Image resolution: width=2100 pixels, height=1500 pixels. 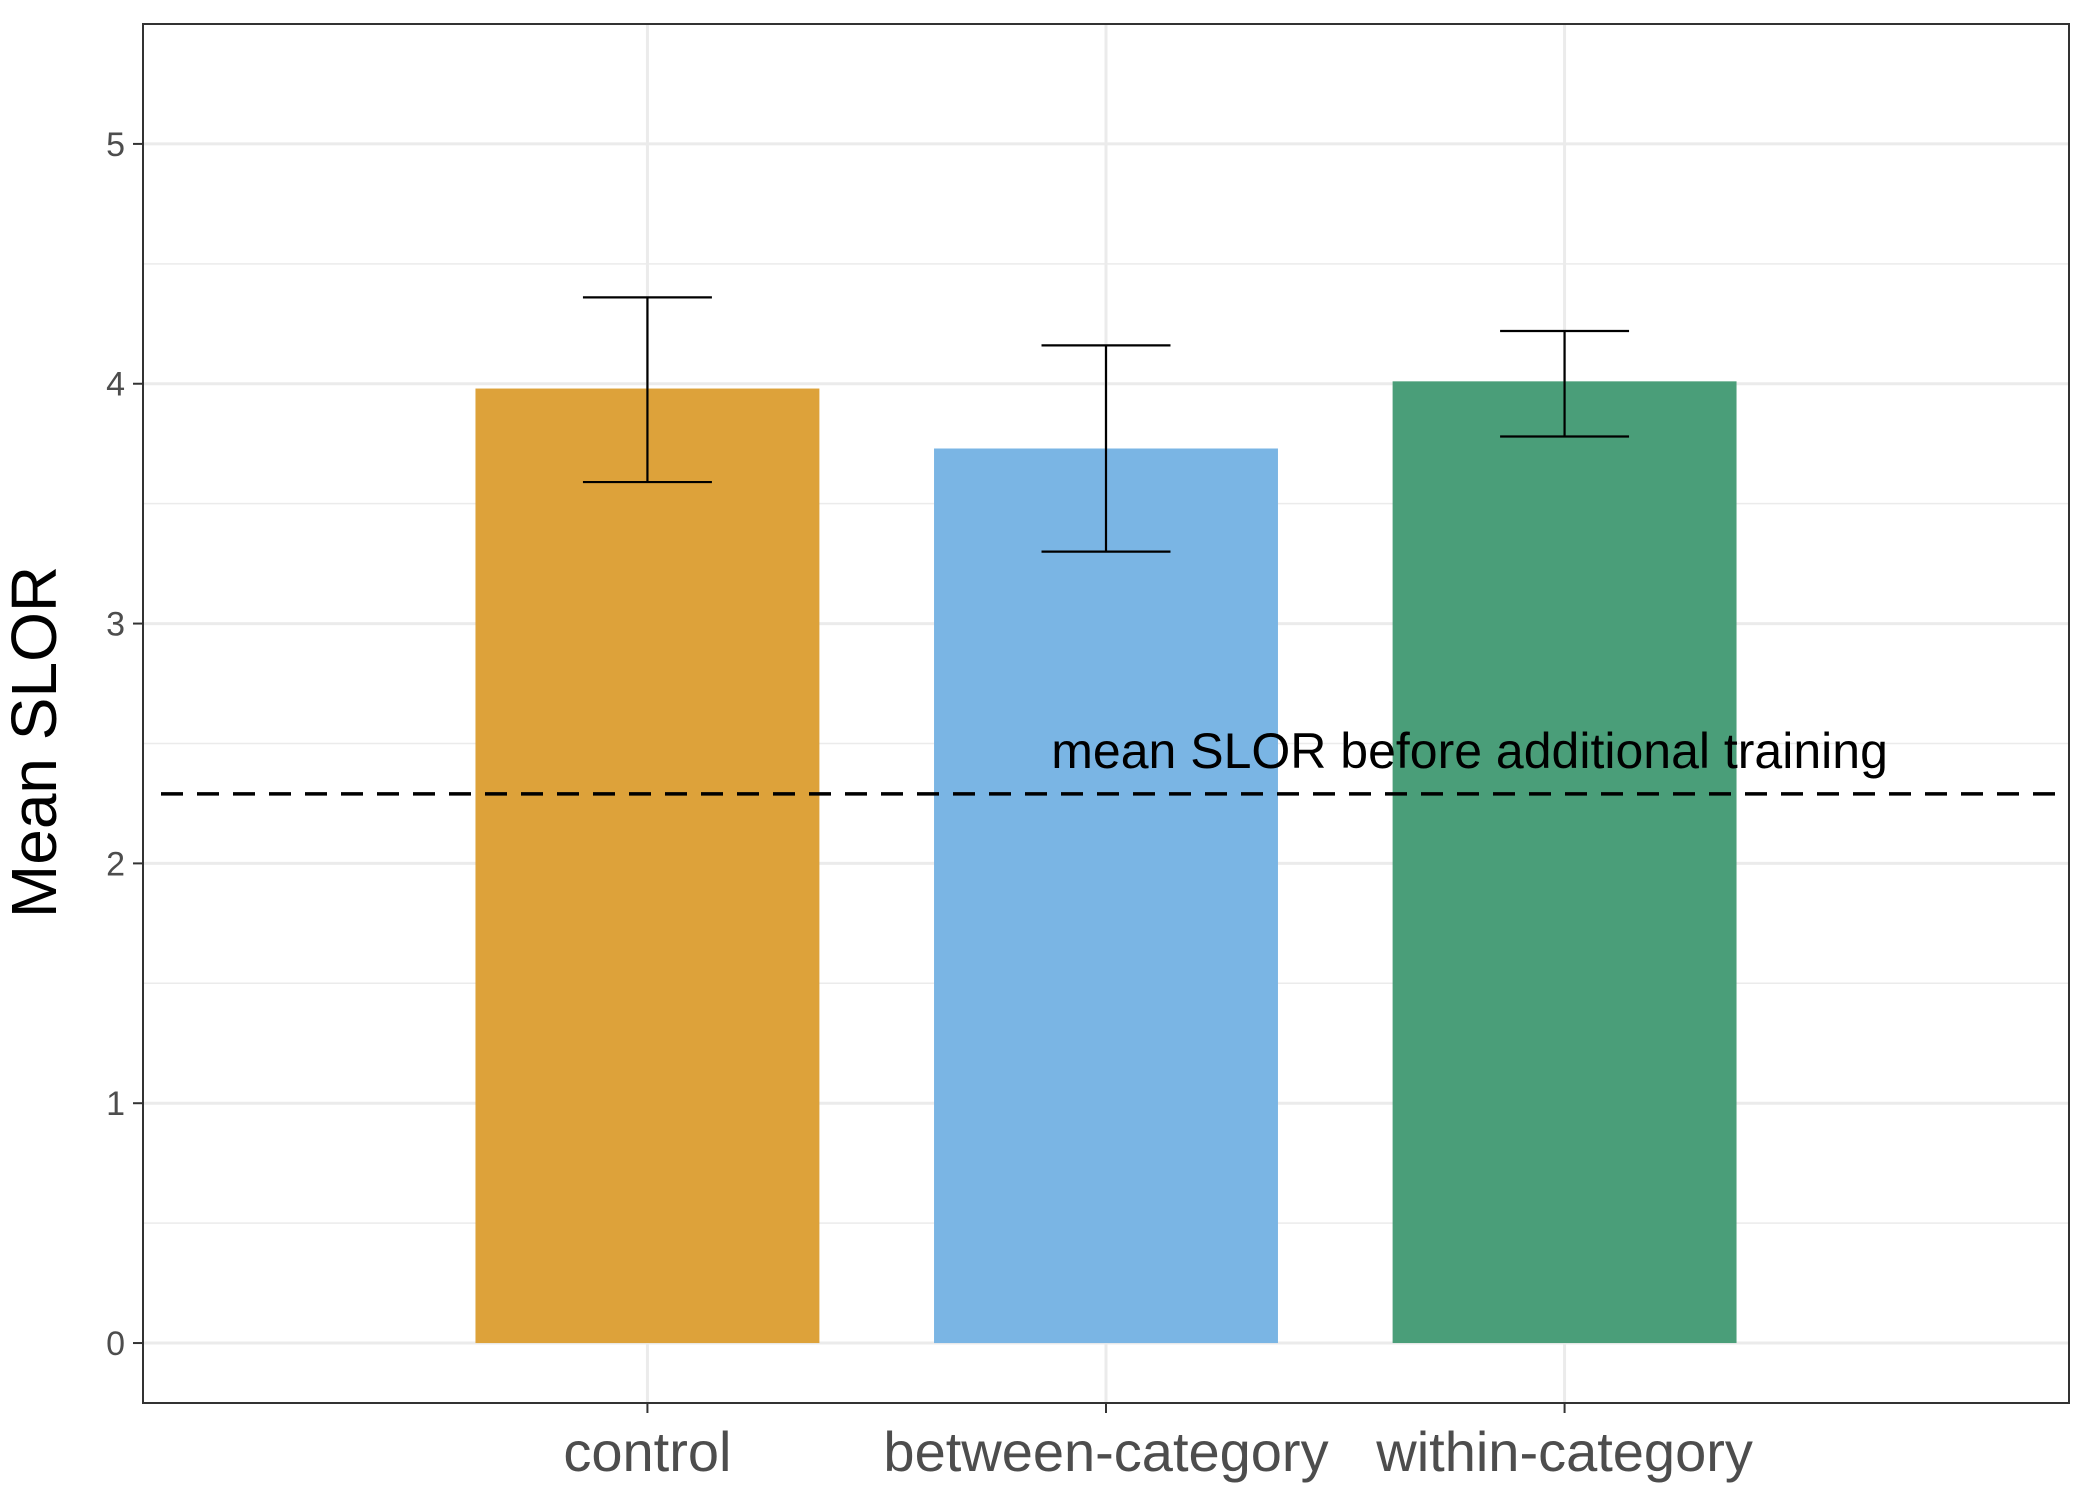 I want to click on reference-line-label: mean SLOR before additional training, so click(x=1469, y=751).